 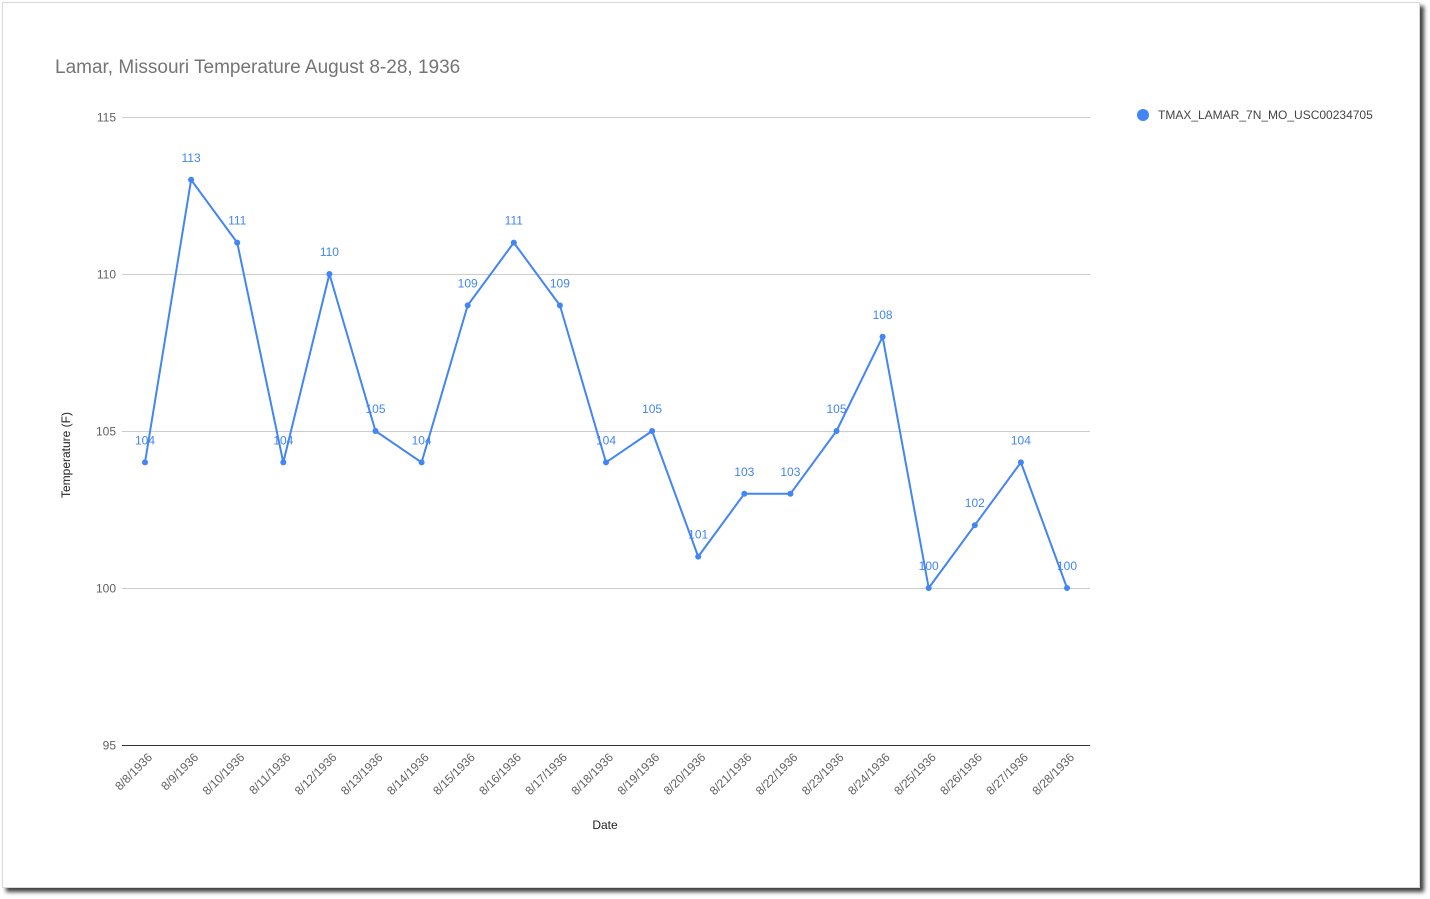 I want to click on x-tick-label: 8/28/1936, so click(x=1053, y=774).